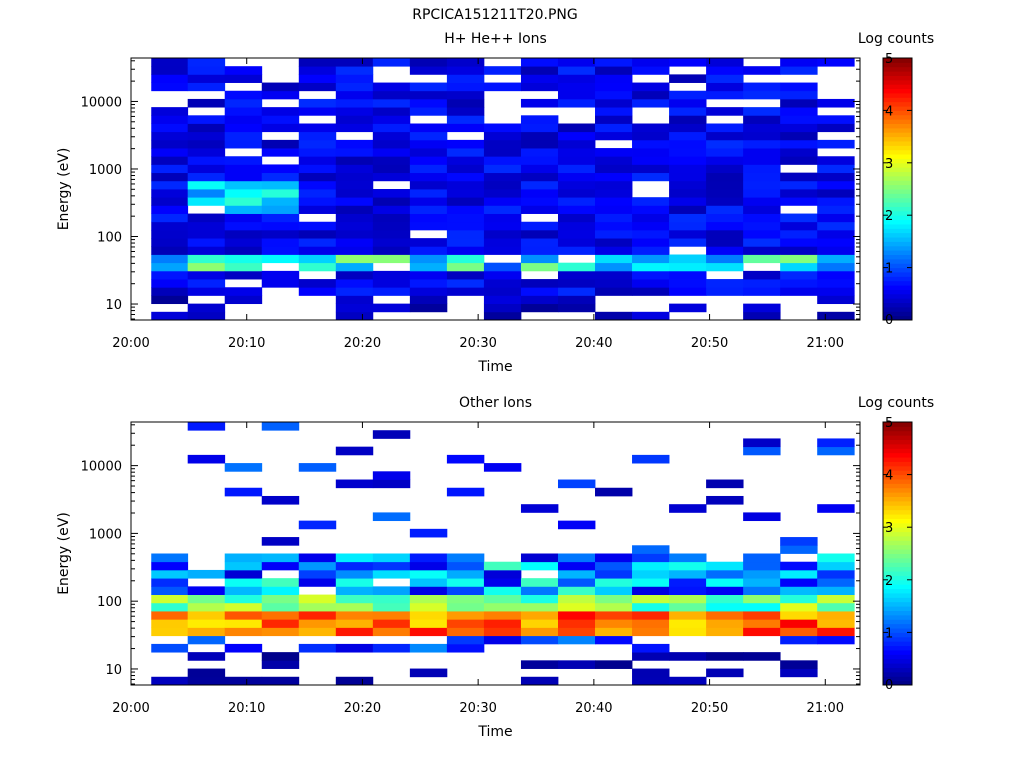 The image size is (1024, 768). I want to click on x-tick-label: 20:40, so click(593, 708).